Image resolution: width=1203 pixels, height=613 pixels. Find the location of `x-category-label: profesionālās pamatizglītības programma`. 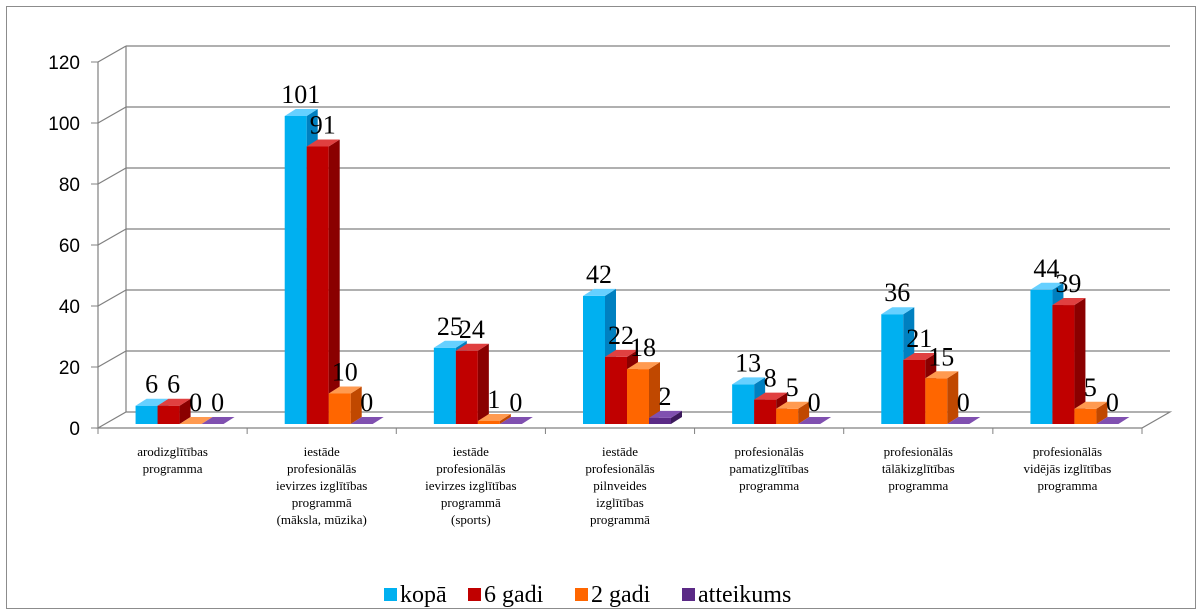

x-category-label: profesionālās pamatizglītības programma is located at coordinates (768, 468).